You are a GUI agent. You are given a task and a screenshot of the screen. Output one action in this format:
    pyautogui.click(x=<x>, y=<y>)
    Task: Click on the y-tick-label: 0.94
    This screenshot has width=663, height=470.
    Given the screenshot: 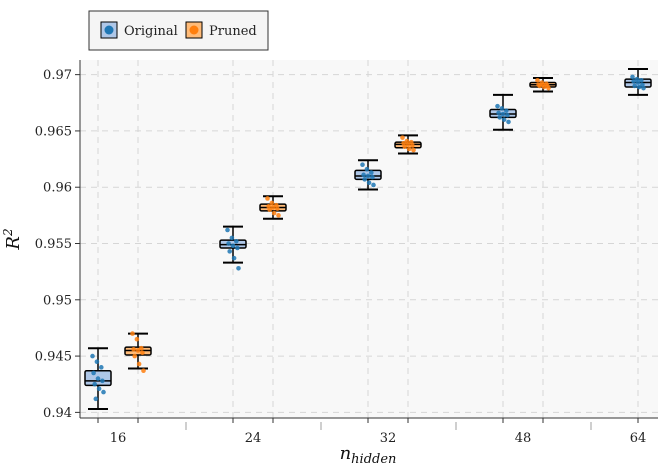 What is the action you would take?
    pyautogui.click(x=57, y=413)
    